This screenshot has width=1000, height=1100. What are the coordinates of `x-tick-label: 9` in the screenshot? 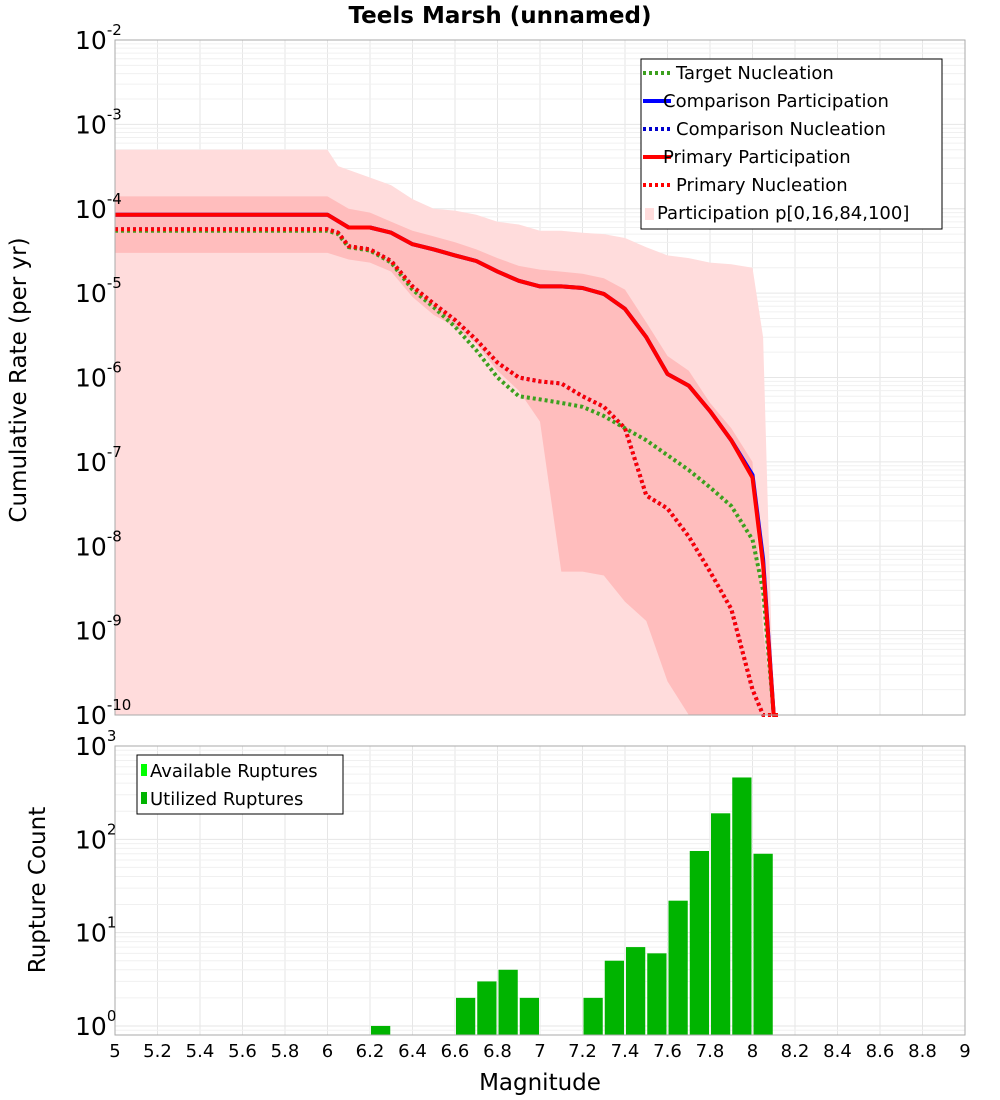 It's located at (964, 1051).